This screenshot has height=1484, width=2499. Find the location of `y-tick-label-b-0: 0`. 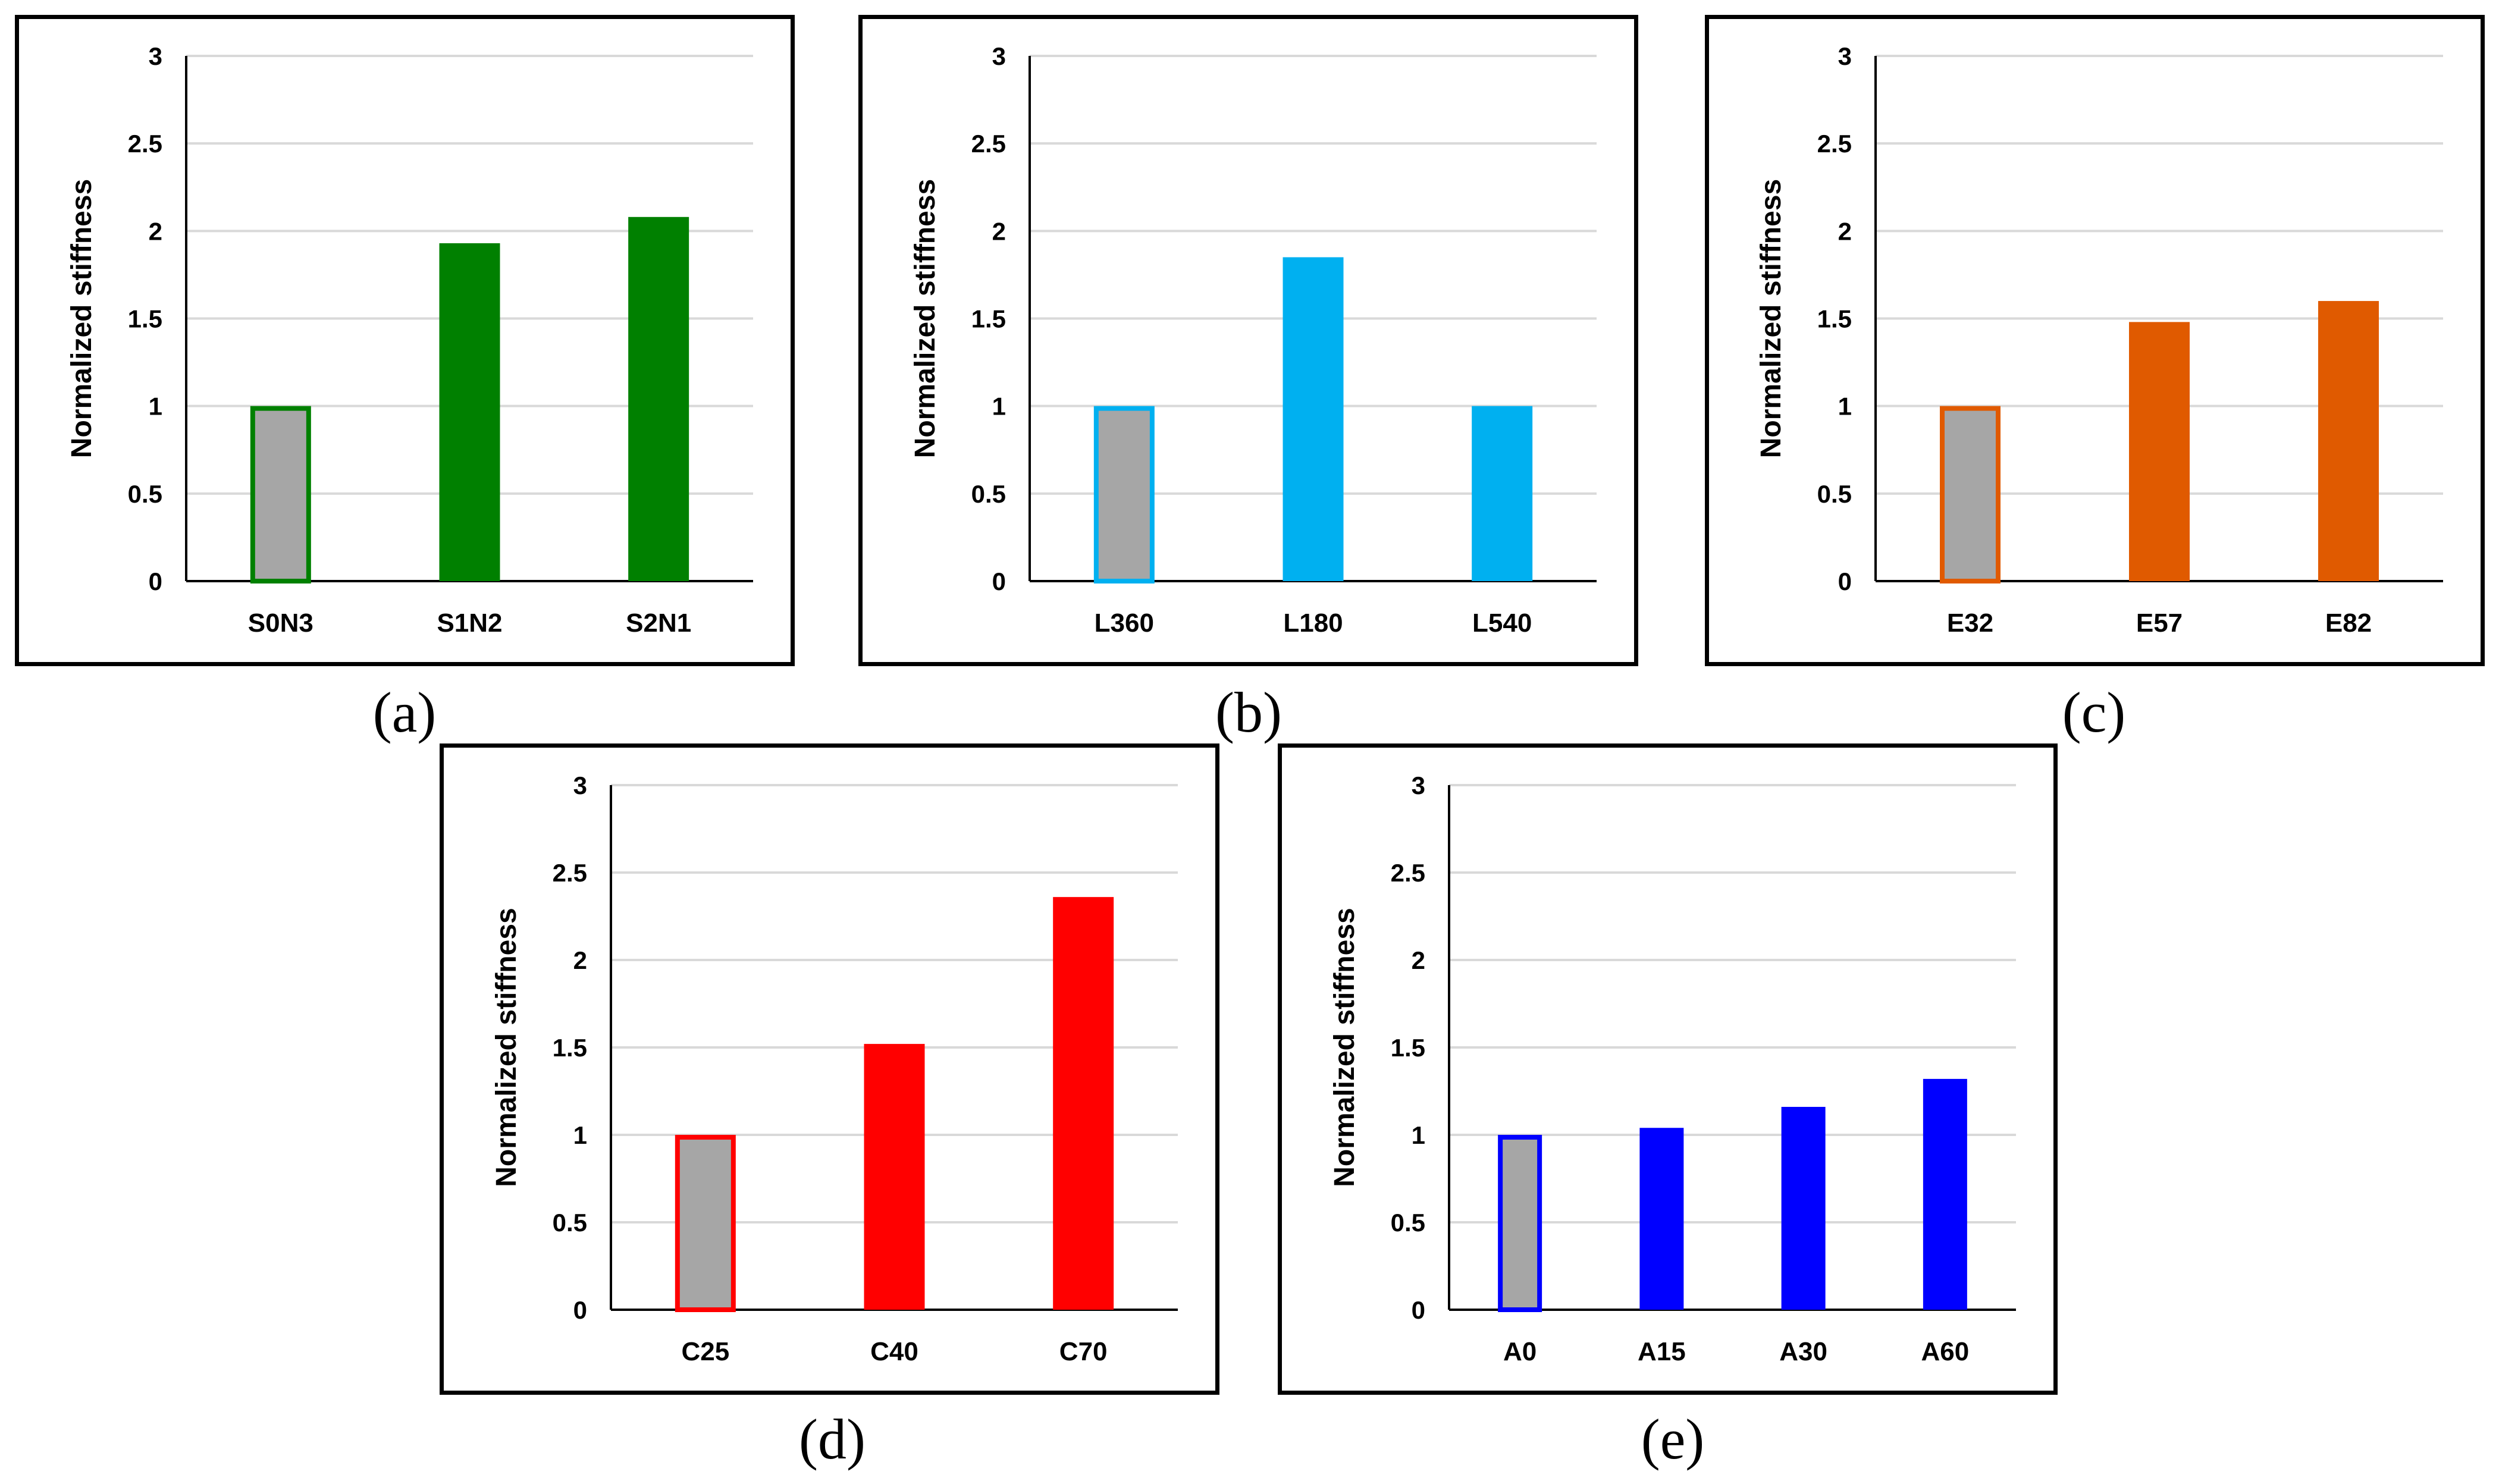

y-tick-label-b-0: 0 is located at coordinates (999, 581).